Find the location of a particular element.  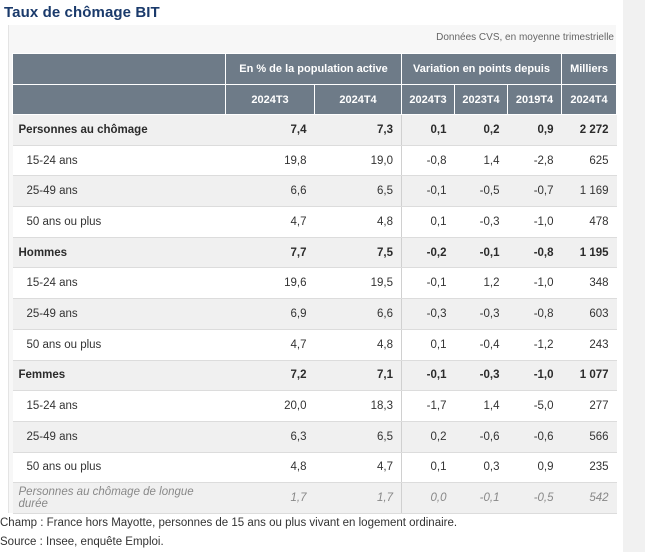

header-col-var-2019t4: 2019T4 is located at coordinates (534, 99).